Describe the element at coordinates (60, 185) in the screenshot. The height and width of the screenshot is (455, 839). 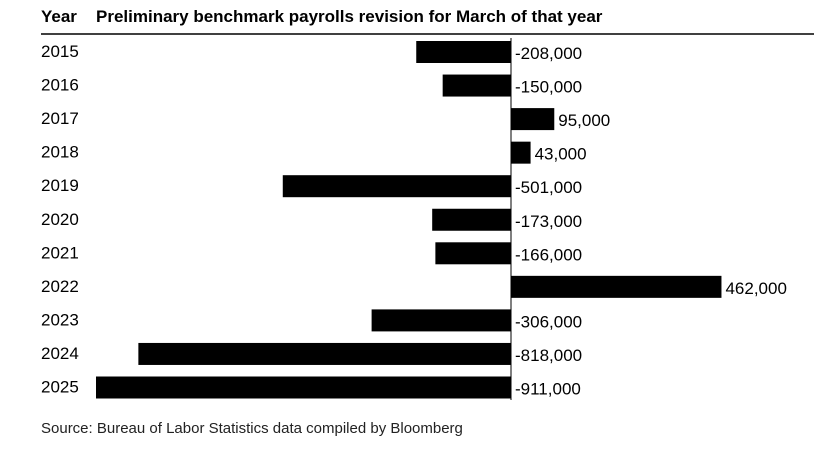
I see `category-label-2019: 2019` at that location.